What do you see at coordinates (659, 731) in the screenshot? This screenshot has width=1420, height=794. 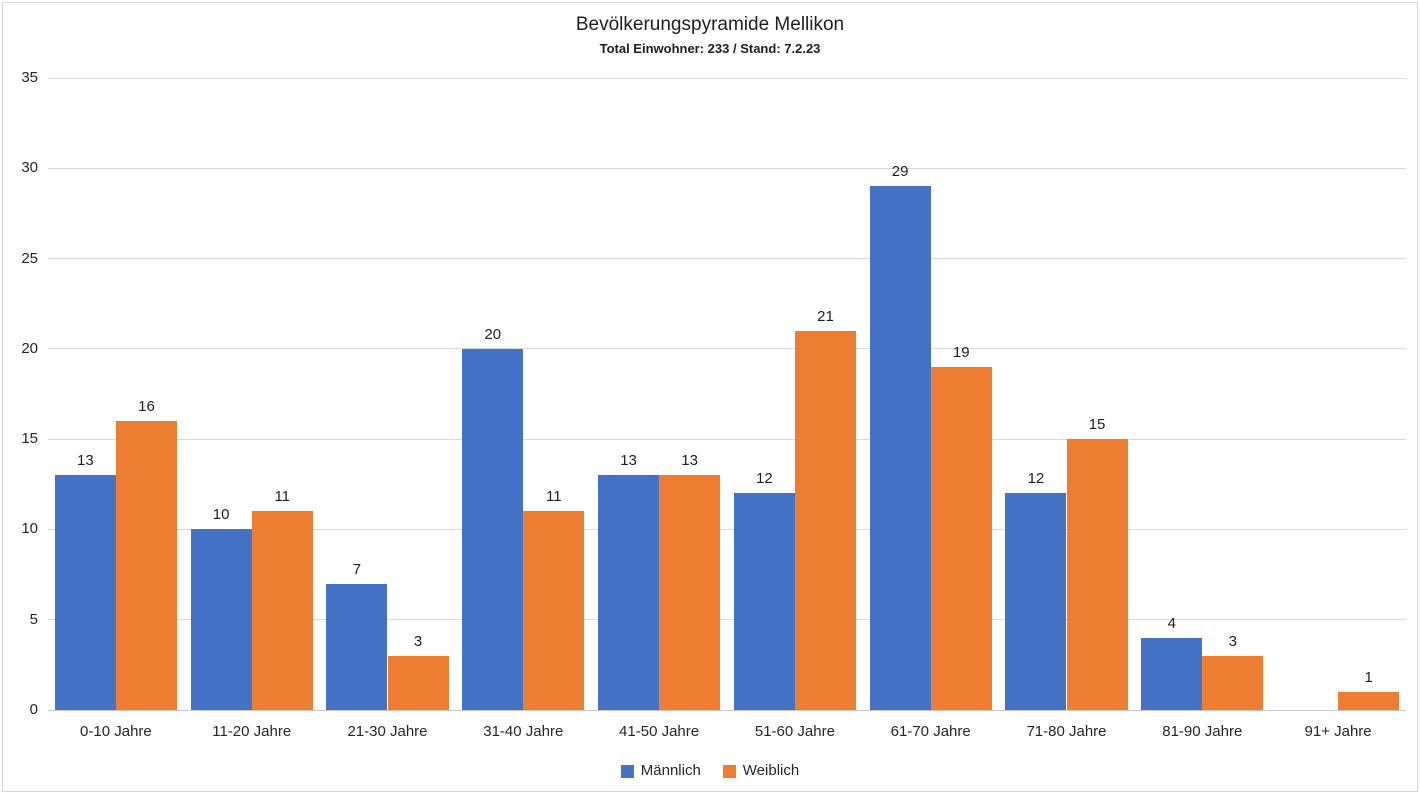 I see `x-axis-category-label: 41-50 Jahre` at bounding box center [659, 731].